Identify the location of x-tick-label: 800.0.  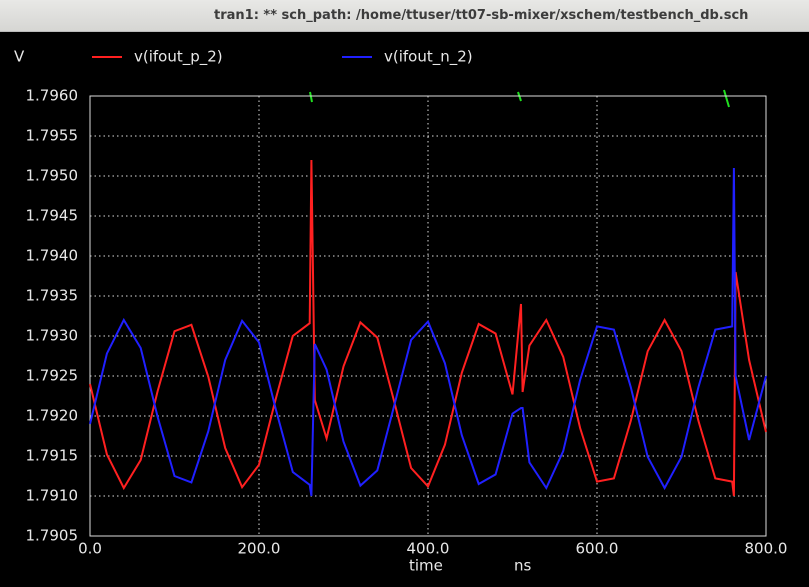
(766, 549).